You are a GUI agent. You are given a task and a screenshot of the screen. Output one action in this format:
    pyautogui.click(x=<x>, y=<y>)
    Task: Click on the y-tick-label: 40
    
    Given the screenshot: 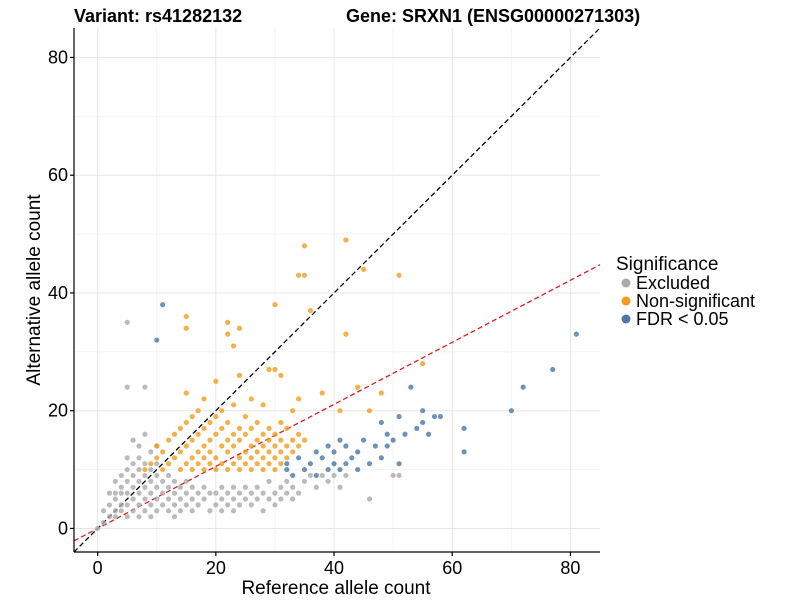 What is the action you would take?
    pyautogui.click(x=58, y=293)
    